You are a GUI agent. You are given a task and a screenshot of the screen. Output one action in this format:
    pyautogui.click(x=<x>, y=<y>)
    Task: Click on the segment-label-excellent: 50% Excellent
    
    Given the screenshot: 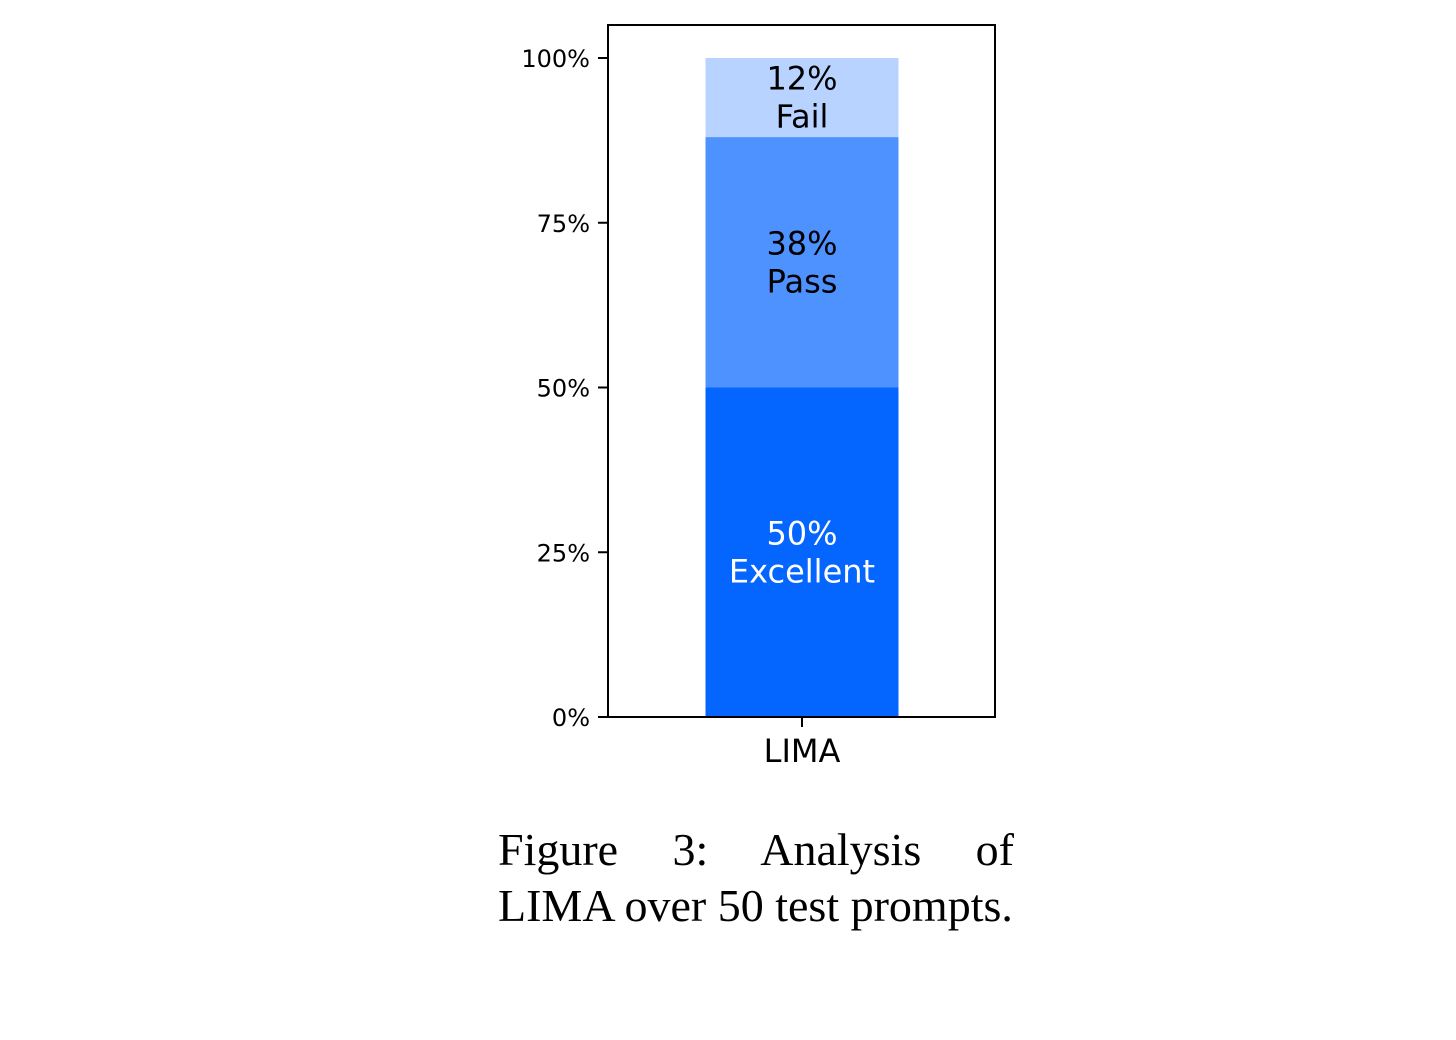 What is the action you would take?
    pyautogui.click(x=802, y=552)
    